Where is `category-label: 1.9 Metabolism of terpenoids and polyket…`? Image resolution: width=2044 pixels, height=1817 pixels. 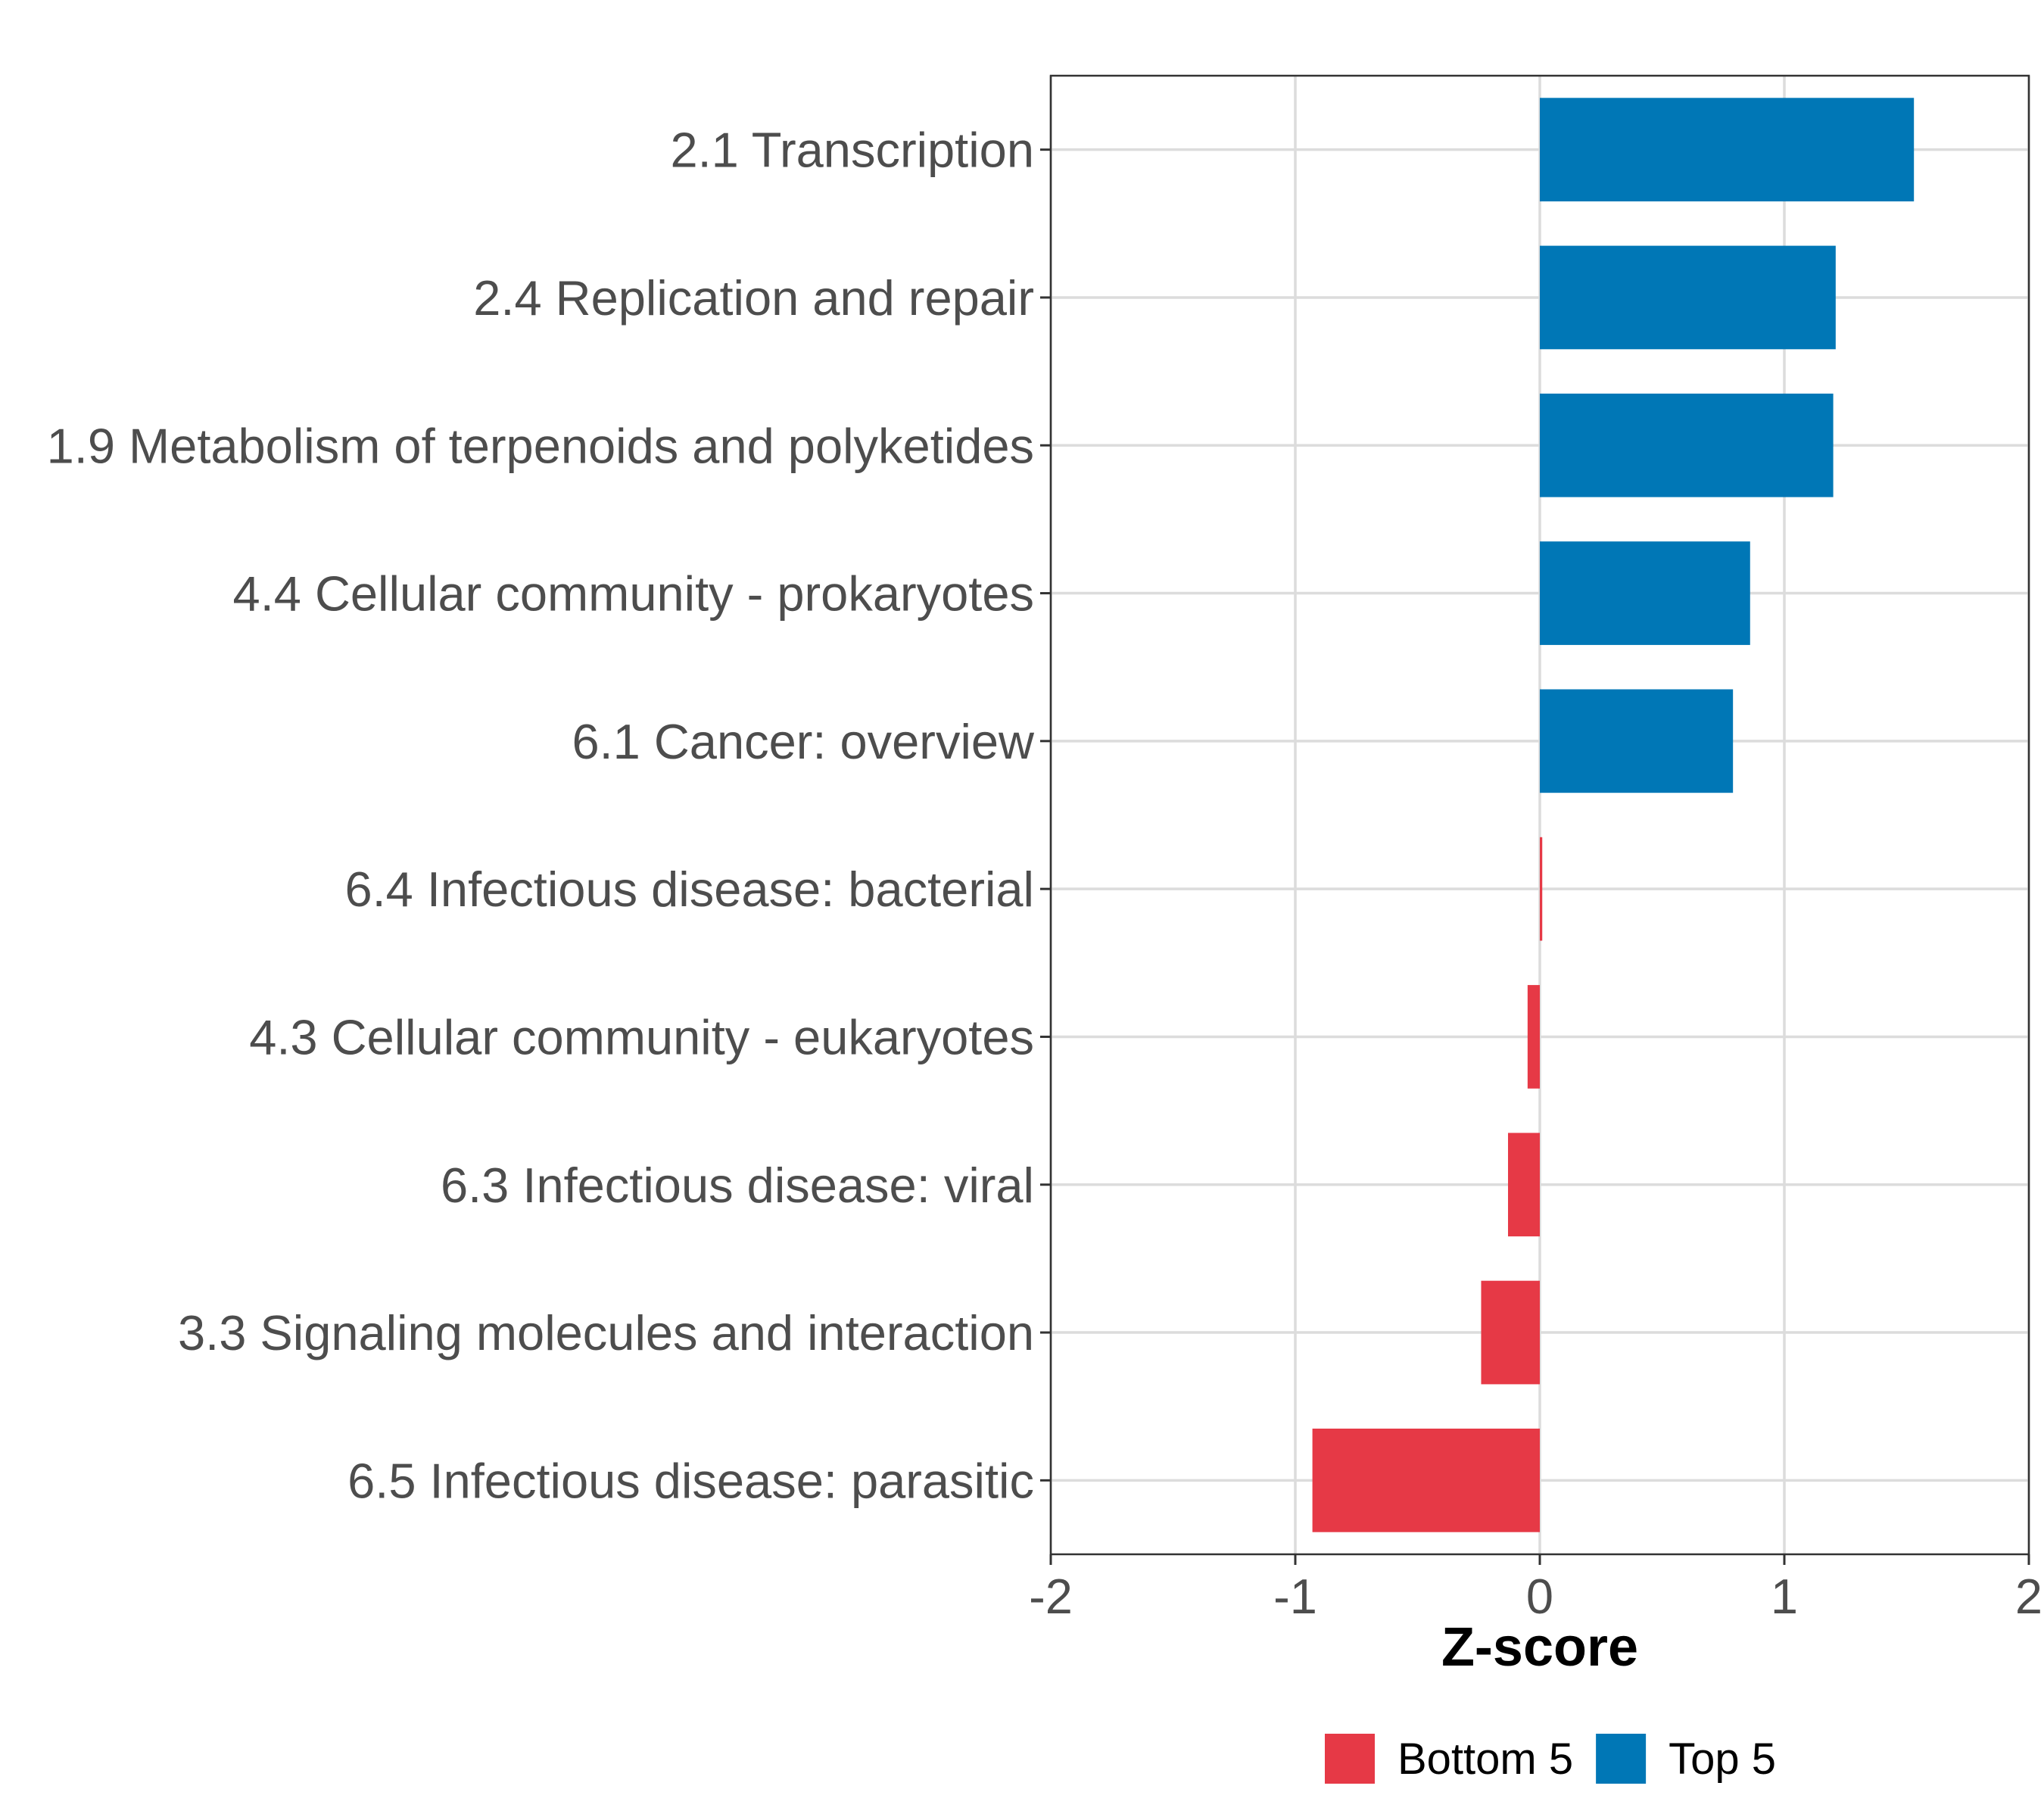
category-label: 1.9 Metabolism of terpenoids and polyket… is located at coordinates (540, 445).